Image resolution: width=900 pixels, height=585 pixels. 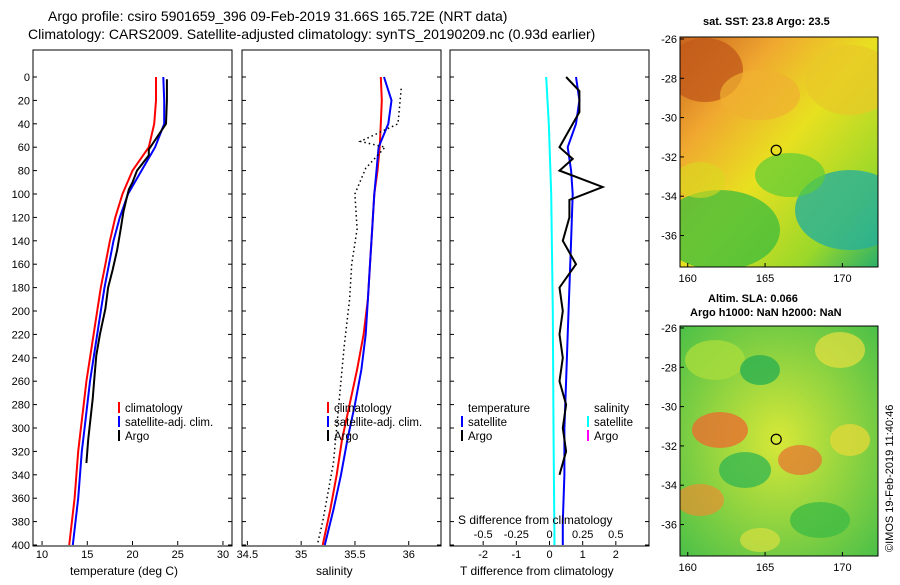 What do you see at coordinates (21, 429) in the screenshot?
I see `depth-tick-label: 300` at bounding box center [21, 429].